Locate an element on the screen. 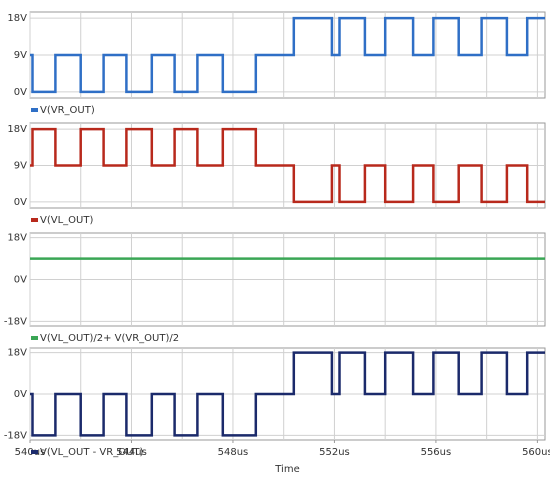  x-tick-label: 552us is located at coordinates (334, 452).